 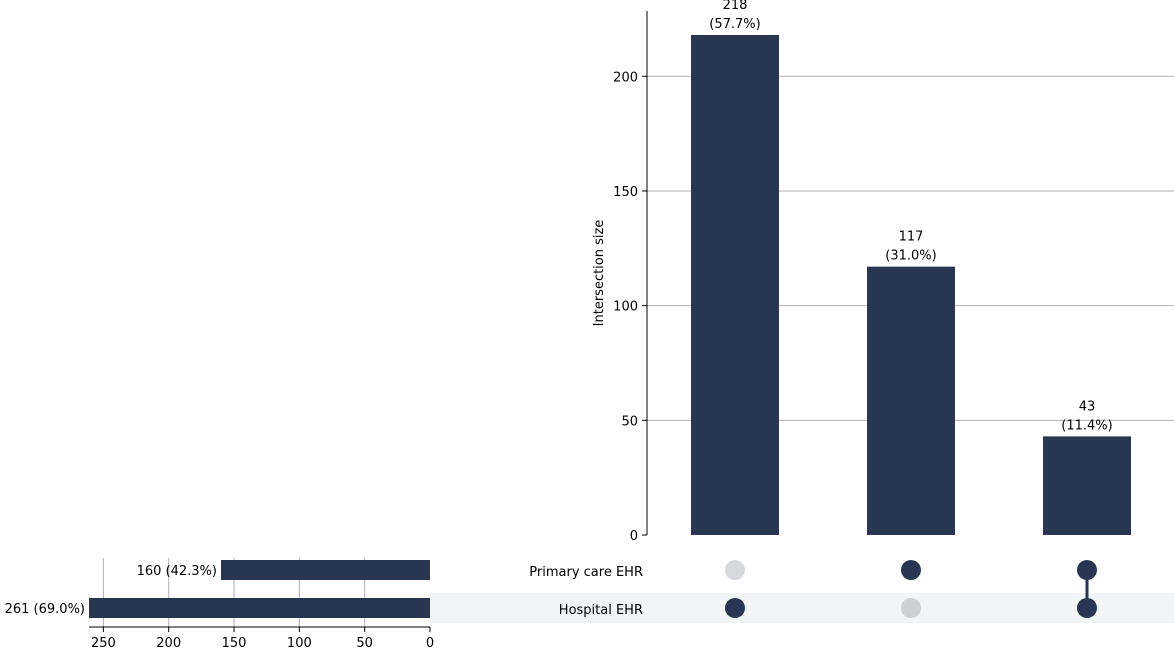 I want to click on matrix-row-shade, so click(x=802, y=608).